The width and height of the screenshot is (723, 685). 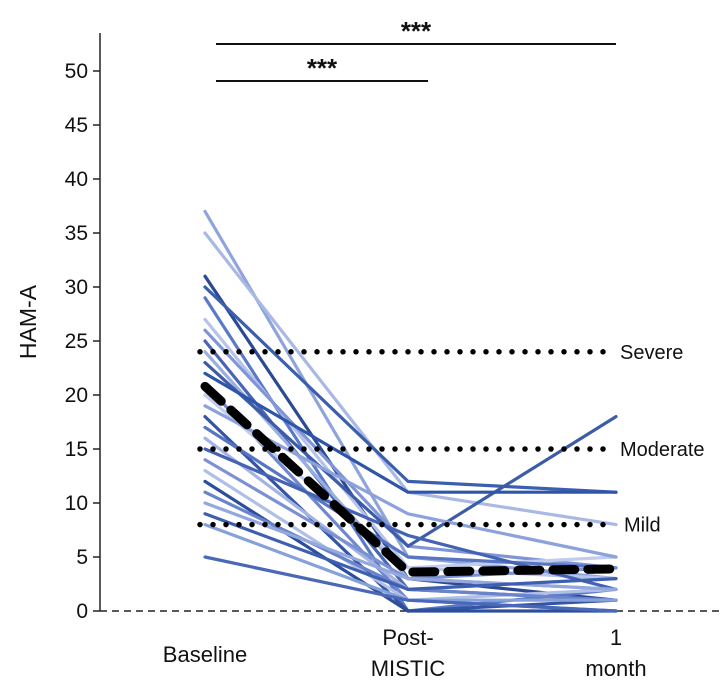 I want to click on threshold-label-mild: Mild, so click(x=642, y=526).